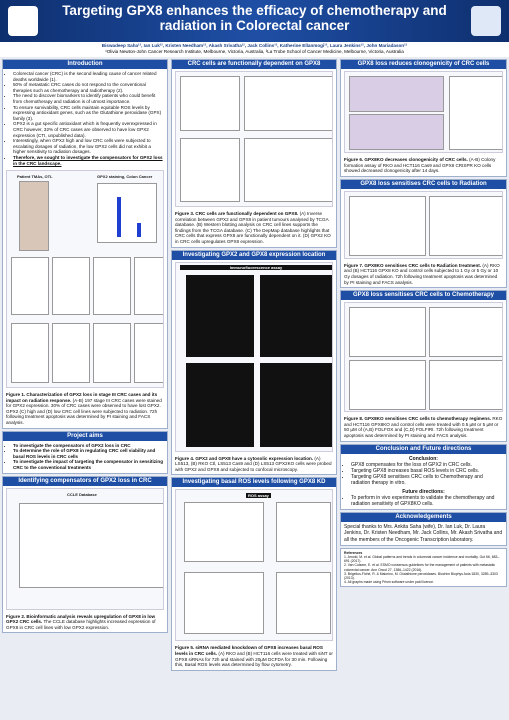 This screenshot has width=509, height=720. Describe the element at coordinates (254, 565) in the screenshot. I see `figure: ROS assay` at that location.